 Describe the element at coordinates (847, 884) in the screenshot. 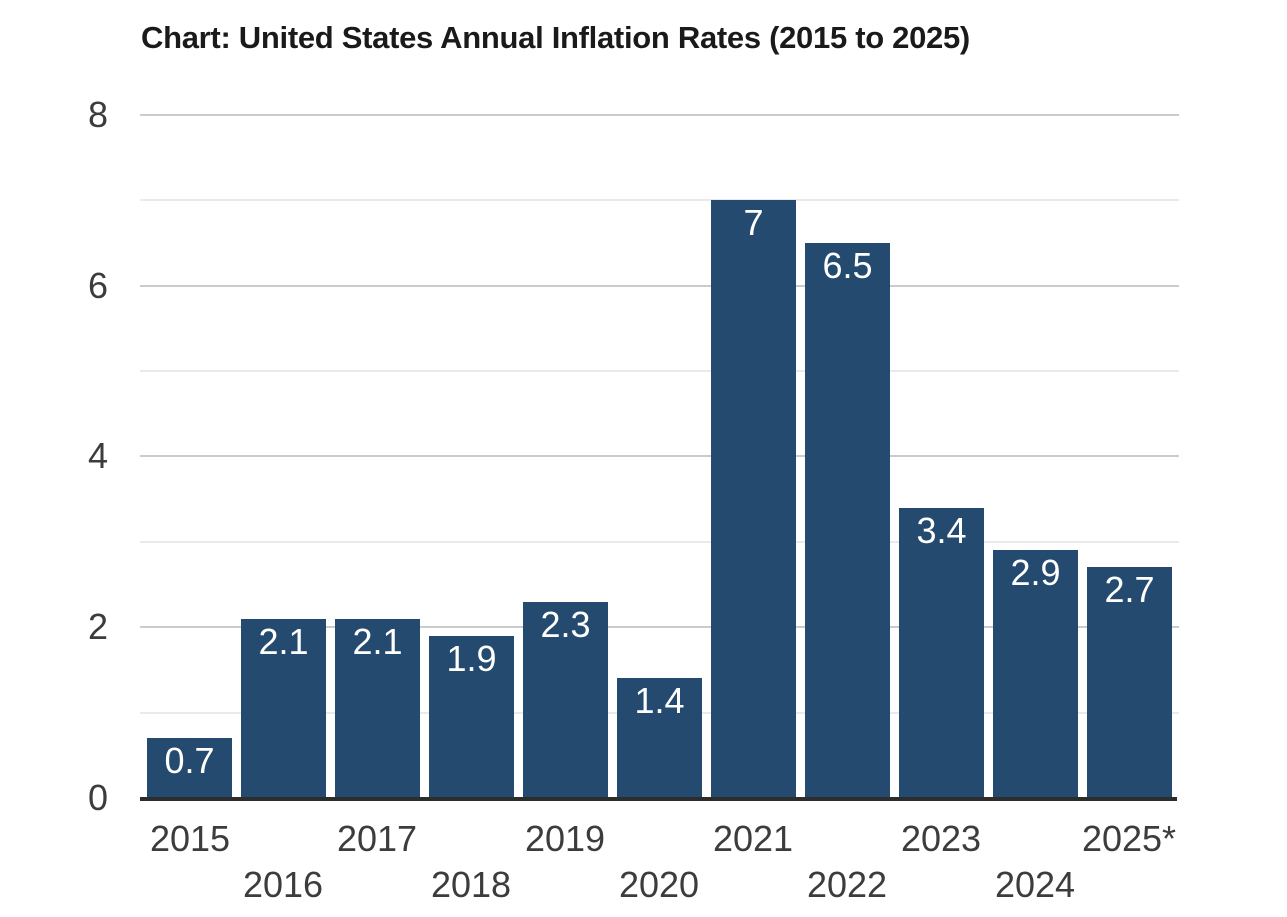

I see `x-tick-label: 2022` at that location.